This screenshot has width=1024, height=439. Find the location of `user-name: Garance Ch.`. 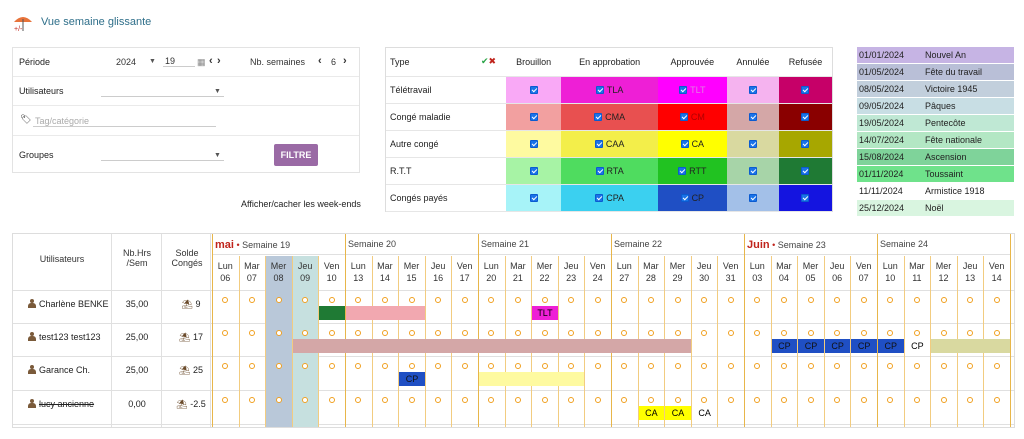

user-name: Garance Ch. is located at coordinates (59, 370).